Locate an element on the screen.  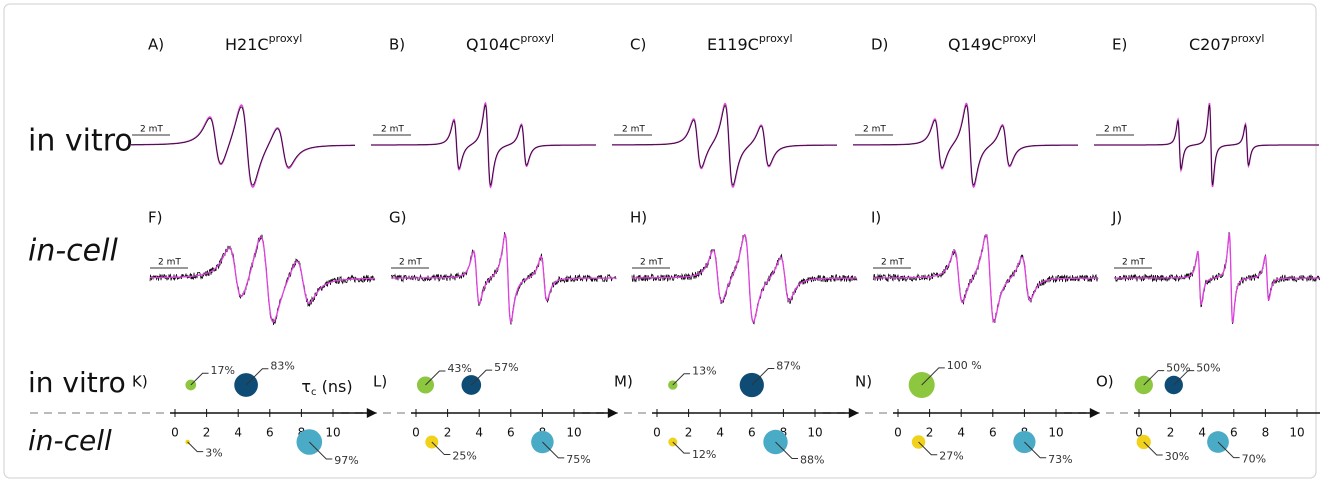
percent-label: 43% is located at coordinates (459, 368).